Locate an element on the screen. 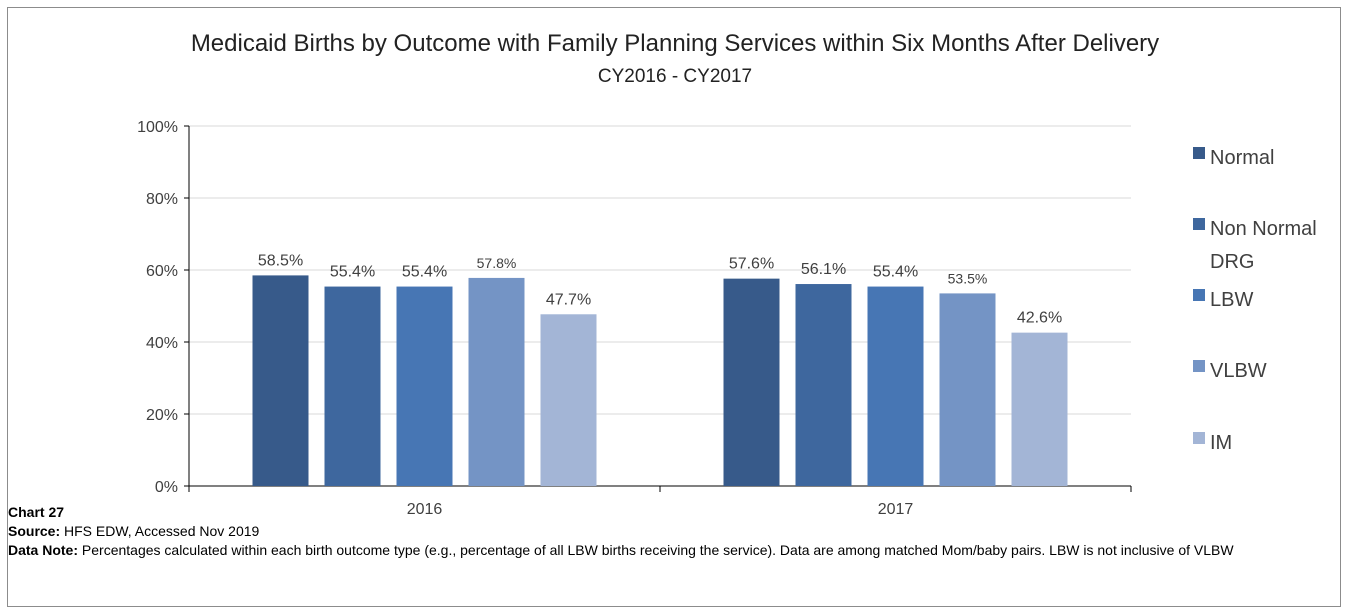 The image size is (1350, 616). legend-label: VLBW is located at coordinates (1238, 371).